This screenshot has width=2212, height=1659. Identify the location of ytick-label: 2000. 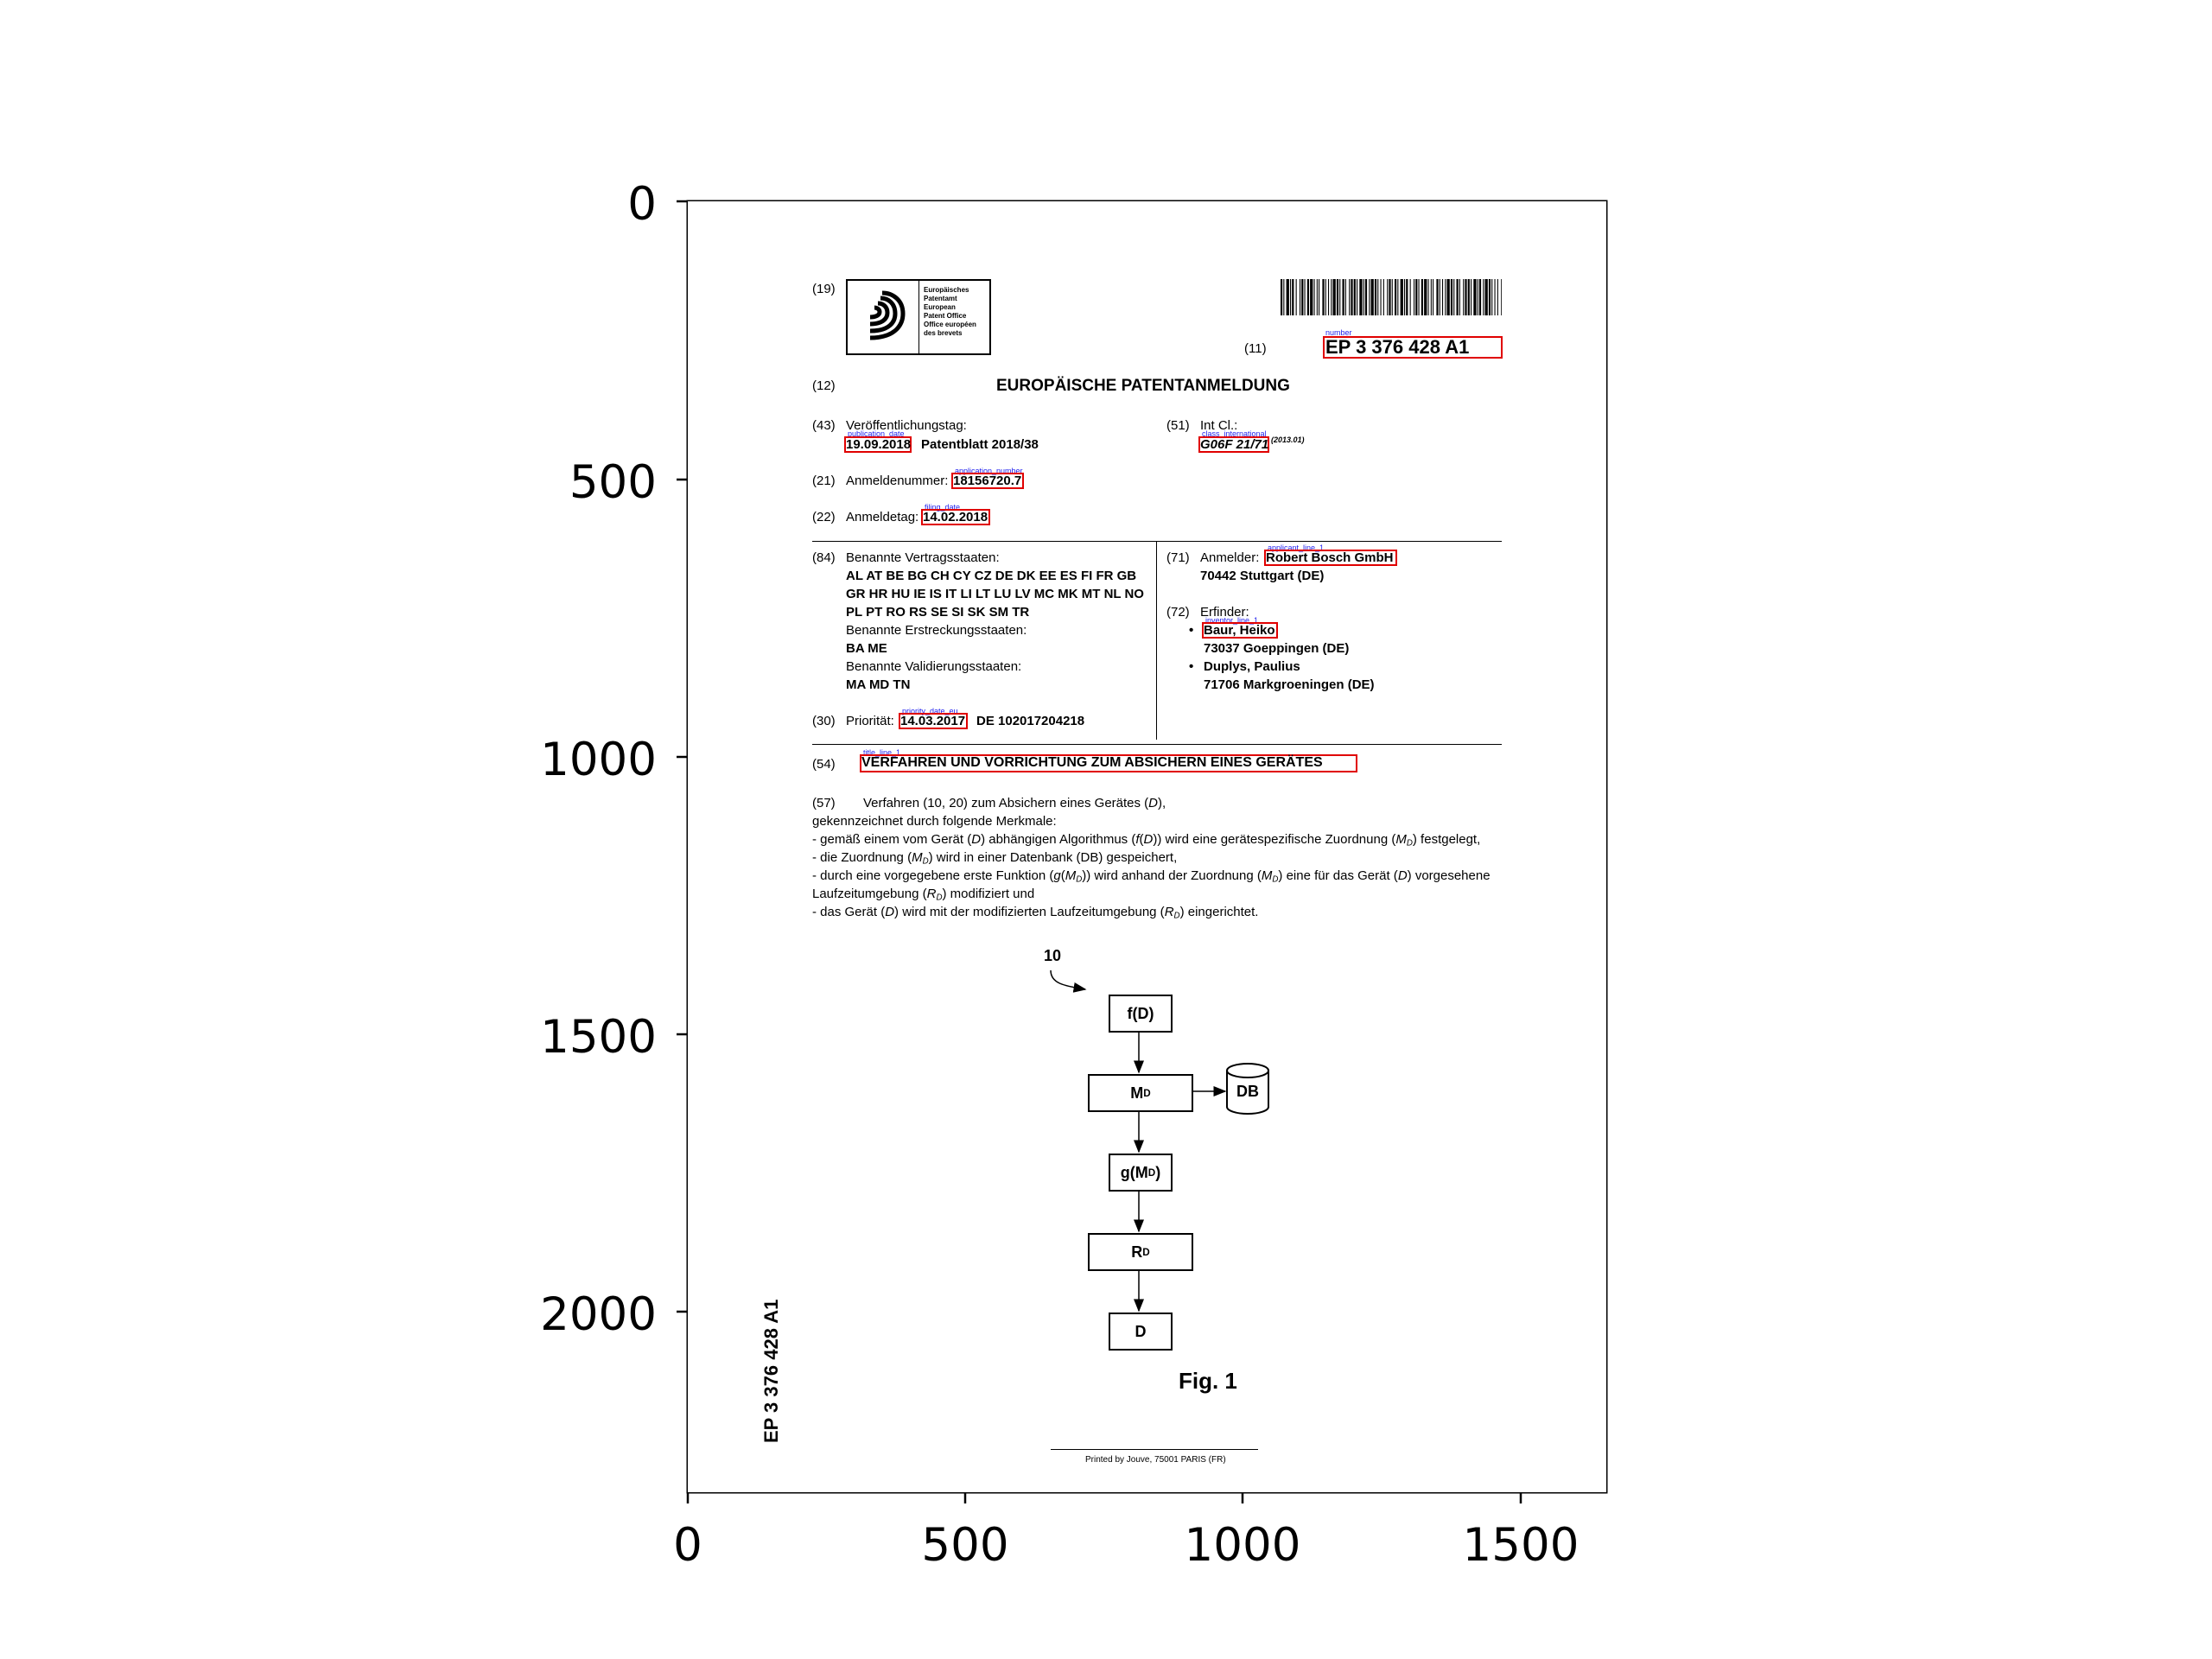
(592, 1315).